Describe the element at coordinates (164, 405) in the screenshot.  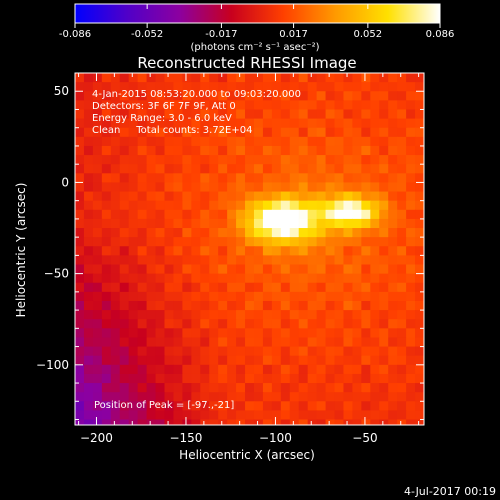
I see `peak-position-label: Position of Peak = [-97.,-21]` at that location.